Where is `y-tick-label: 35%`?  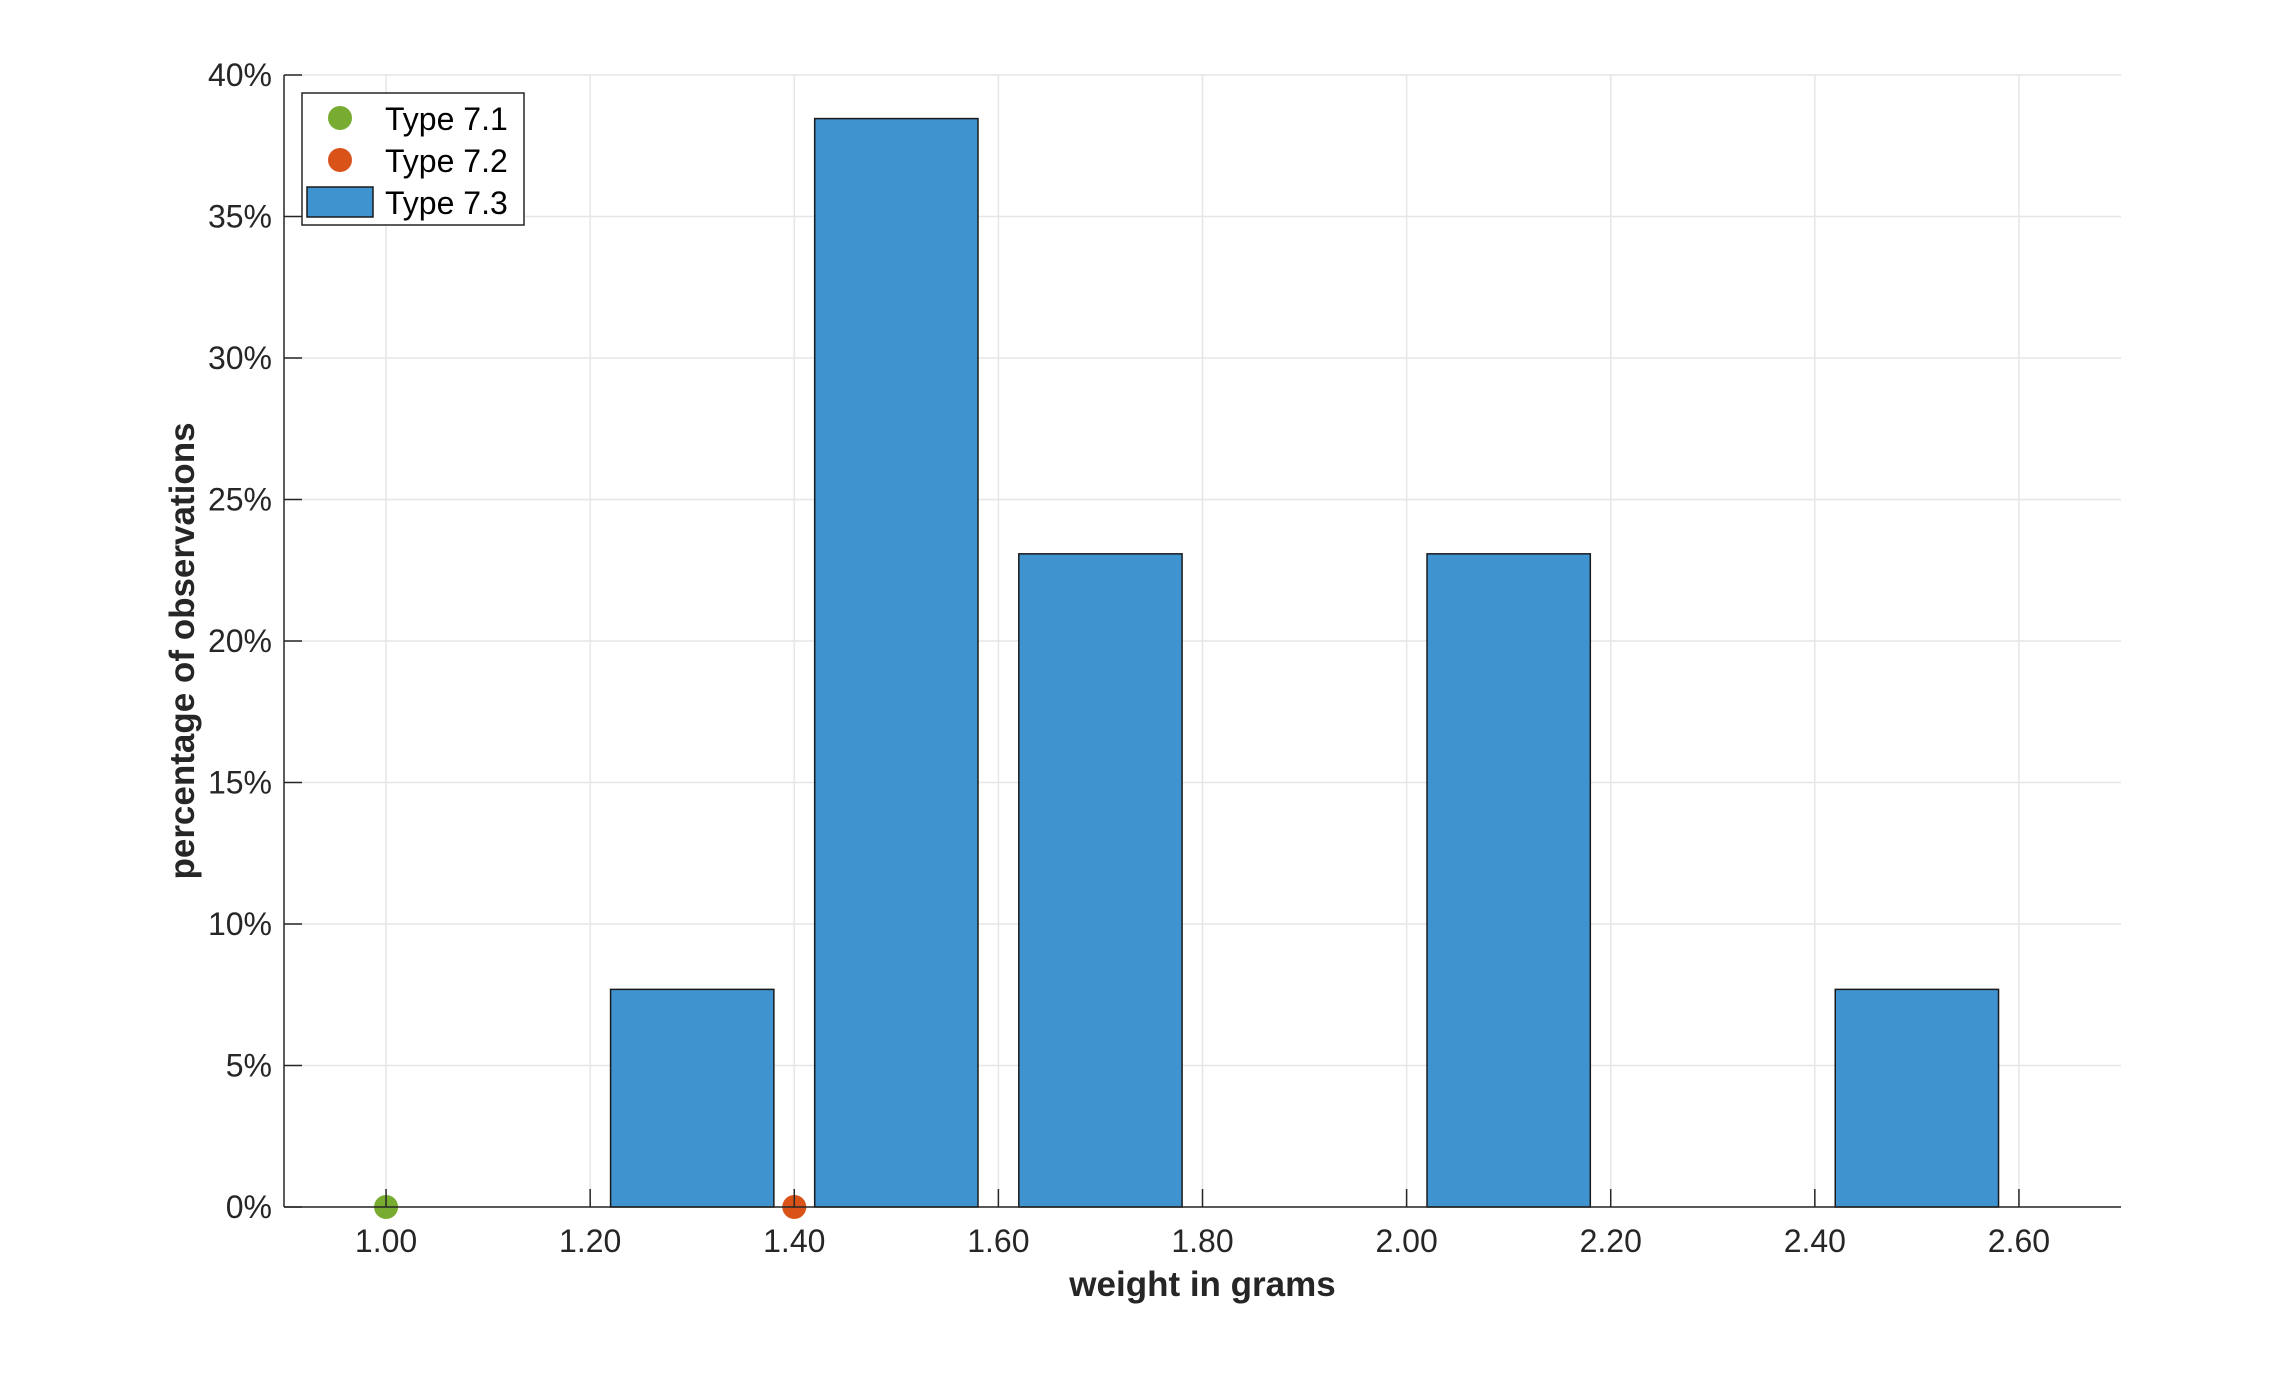 y-tick-label: 35% is located at coordinates (240, 217).